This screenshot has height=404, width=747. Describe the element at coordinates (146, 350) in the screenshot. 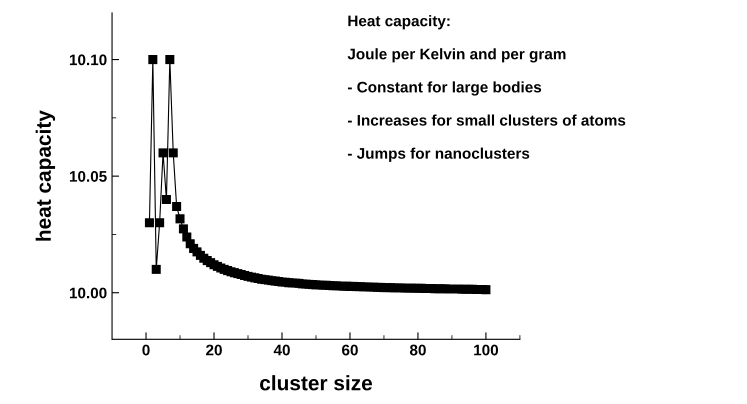

I see `x-tick-label: 0` at that location.